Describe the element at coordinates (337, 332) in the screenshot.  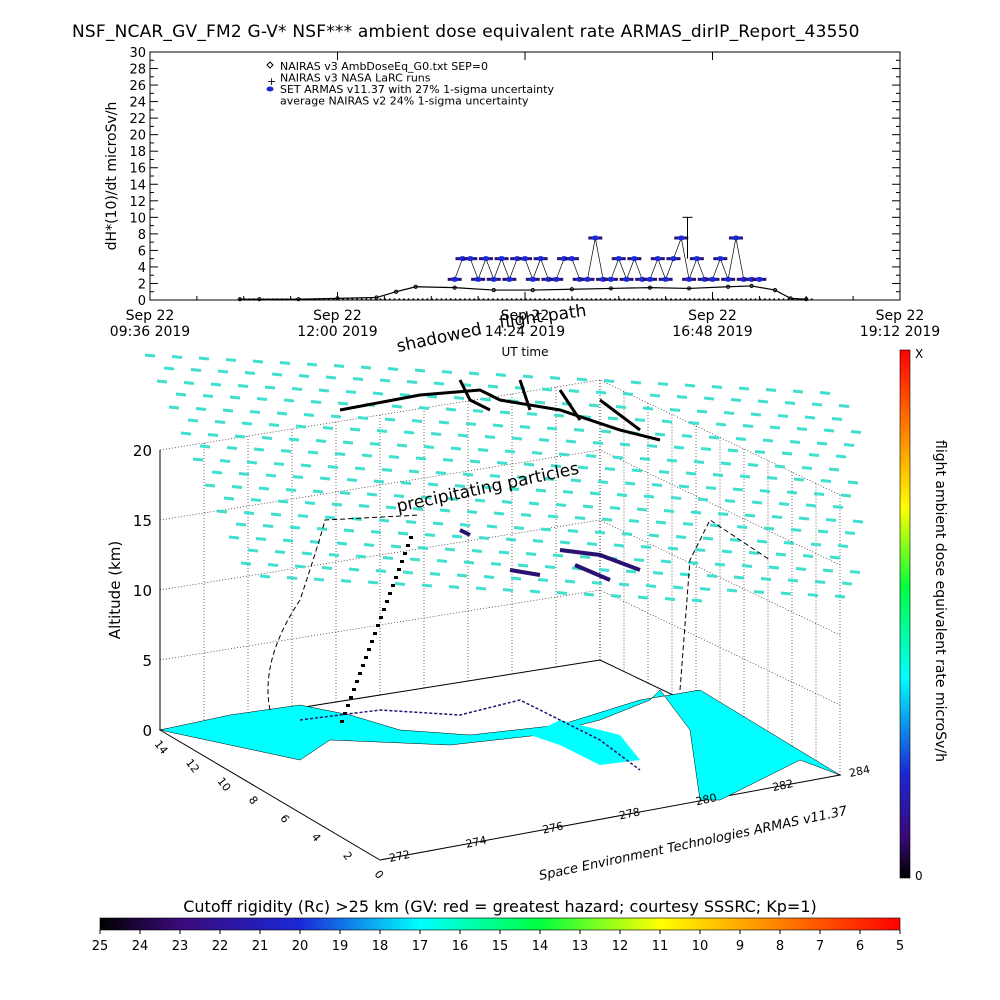
I see `x-tick-label: 12:00 2019` at that location.